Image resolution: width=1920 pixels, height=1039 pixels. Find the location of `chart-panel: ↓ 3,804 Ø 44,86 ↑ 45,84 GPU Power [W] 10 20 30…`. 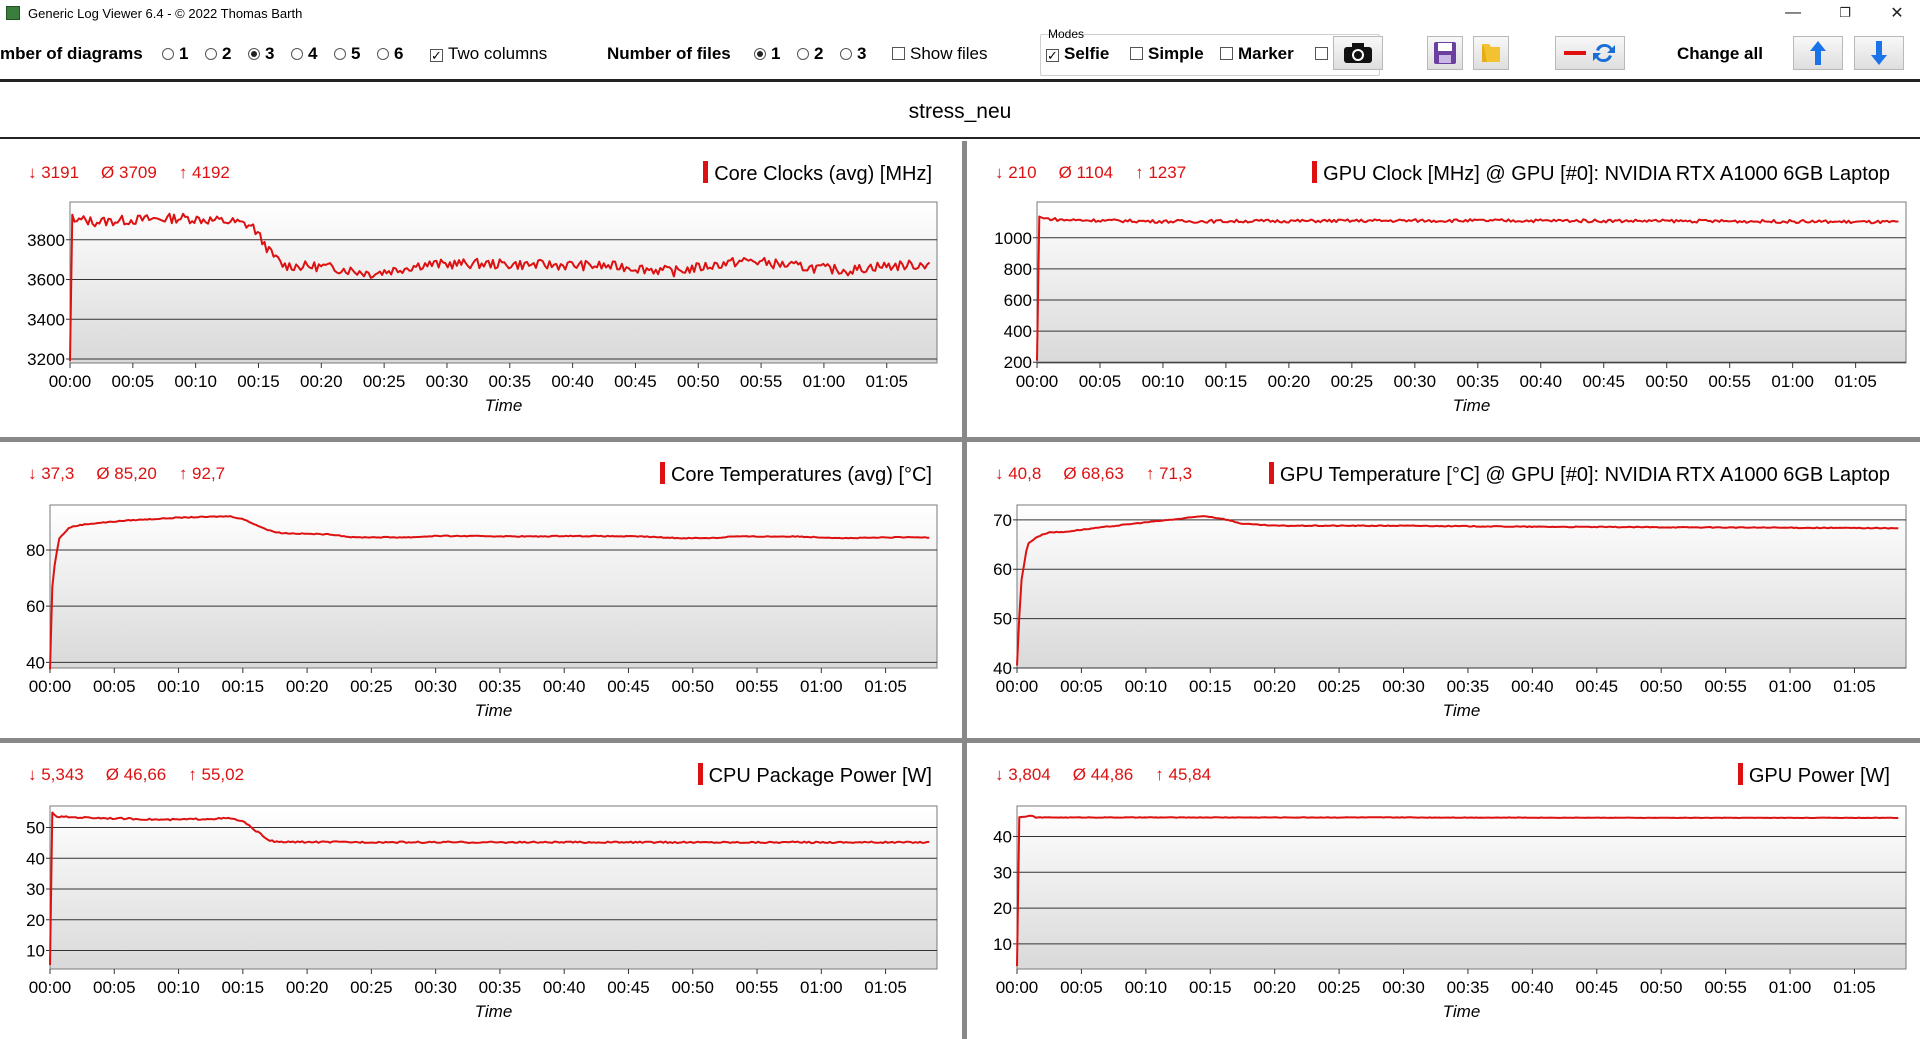

chart-panel: ↓ 3,804 Ø 44,86 ↑ 45,84 GPU Power [W] 10 20 30… is located at coordinates (1443, 891).